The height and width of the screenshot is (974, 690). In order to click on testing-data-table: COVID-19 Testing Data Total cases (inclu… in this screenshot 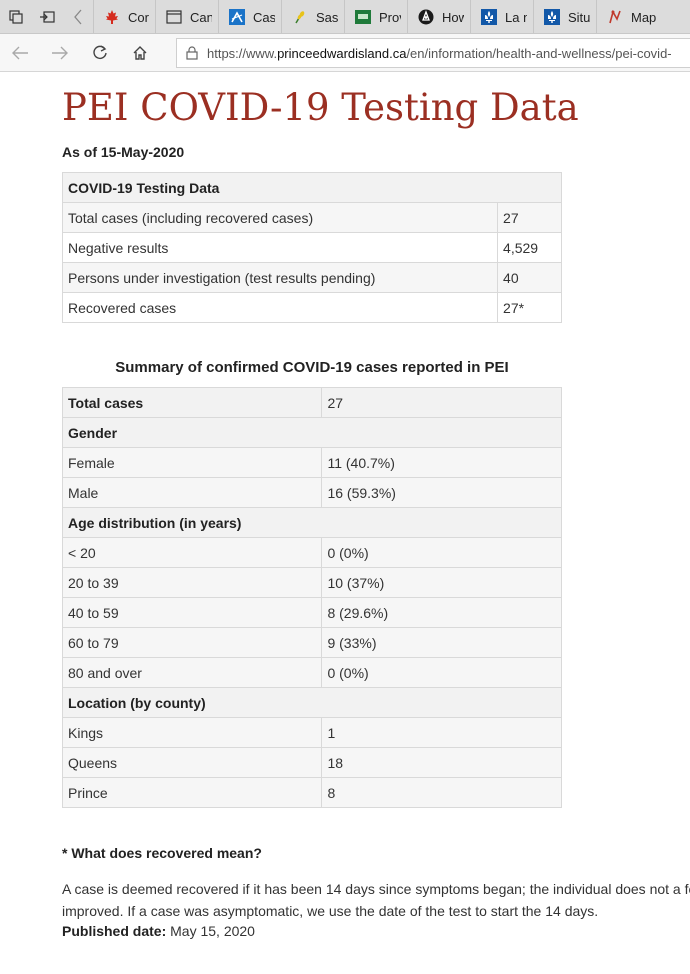, I will do `click(311, 247)`.